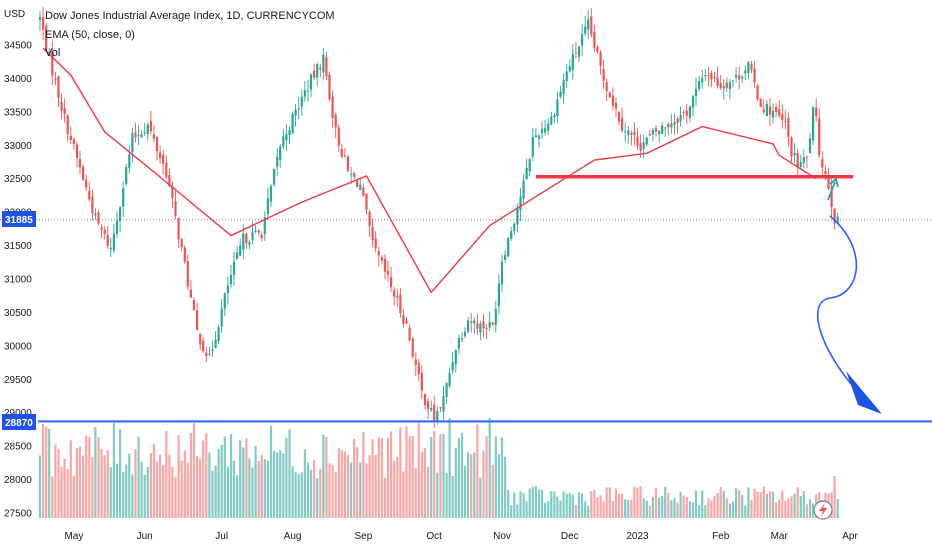  Describe the element at coordinates (831, 191) in the screenshot. I see `up-arrow-shaft` at that location.